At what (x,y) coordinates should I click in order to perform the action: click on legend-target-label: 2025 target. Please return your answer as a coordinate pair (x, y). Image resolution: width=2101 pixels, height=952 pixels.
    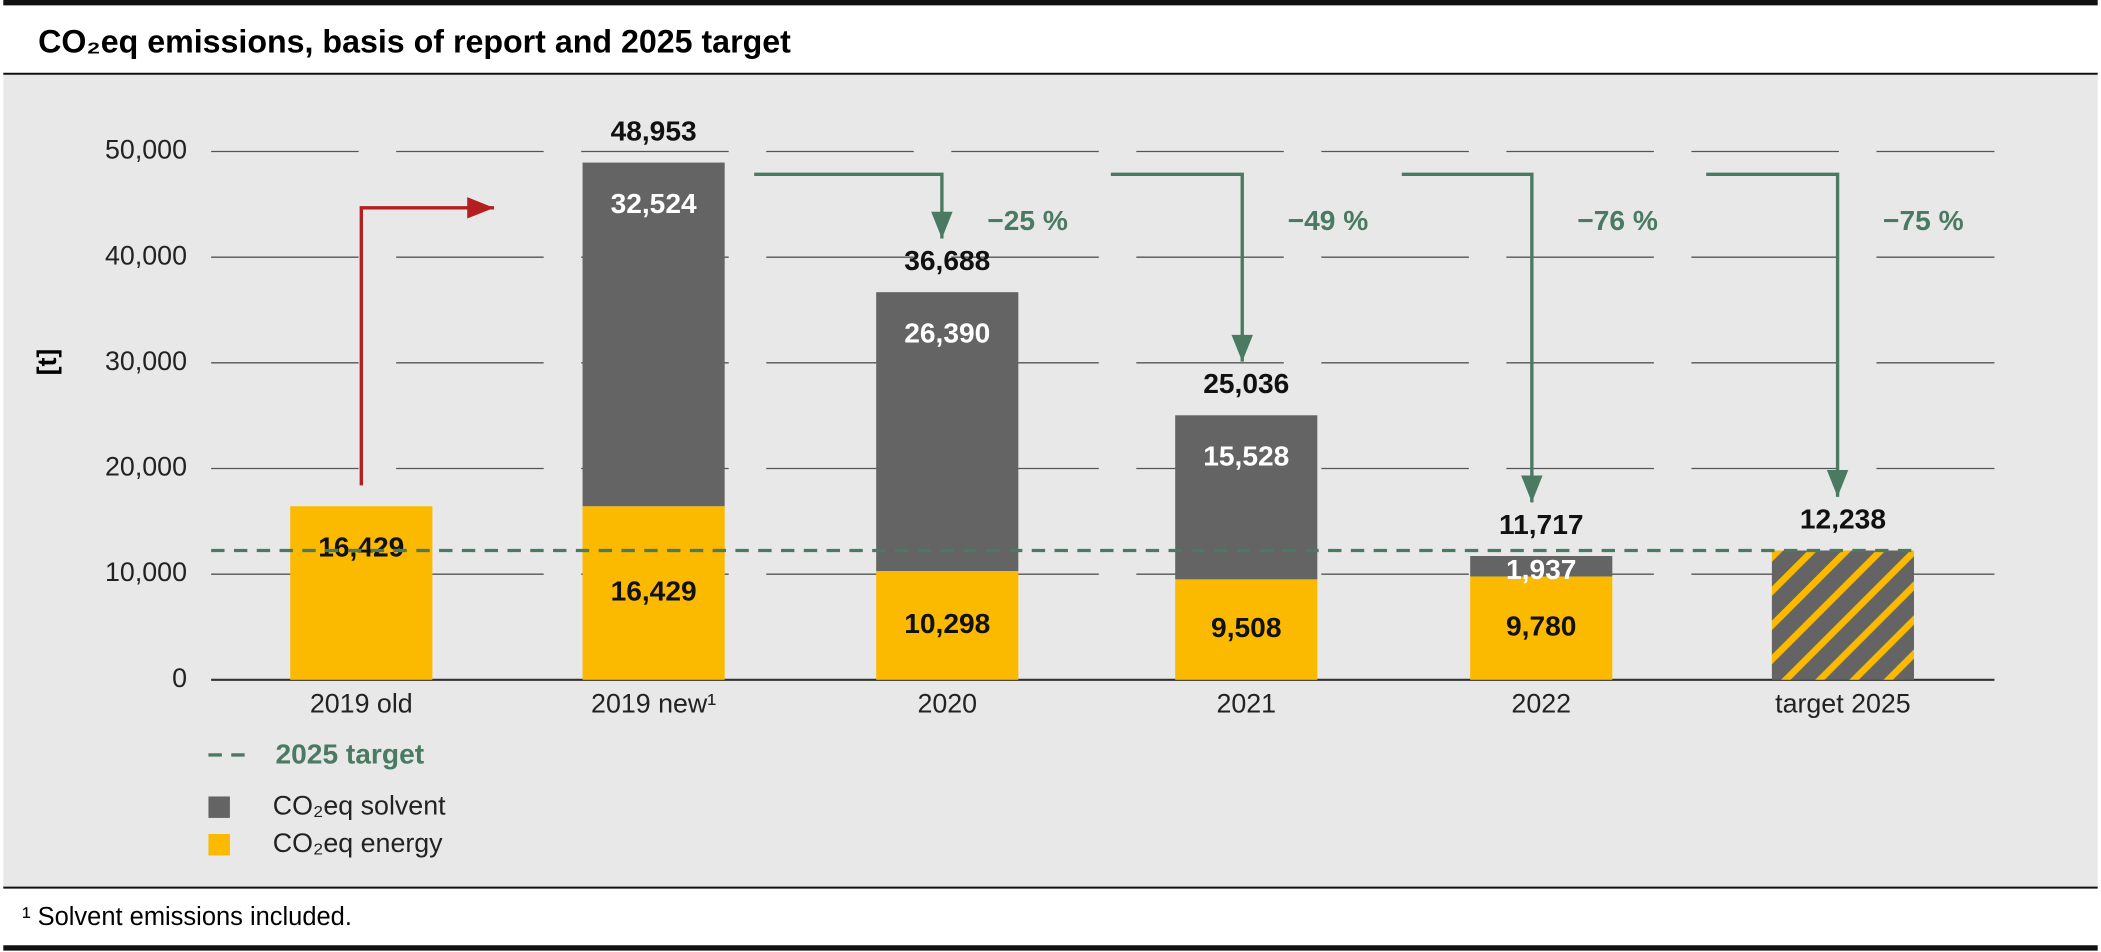
    Looking at the image, I should click on (349, 754).